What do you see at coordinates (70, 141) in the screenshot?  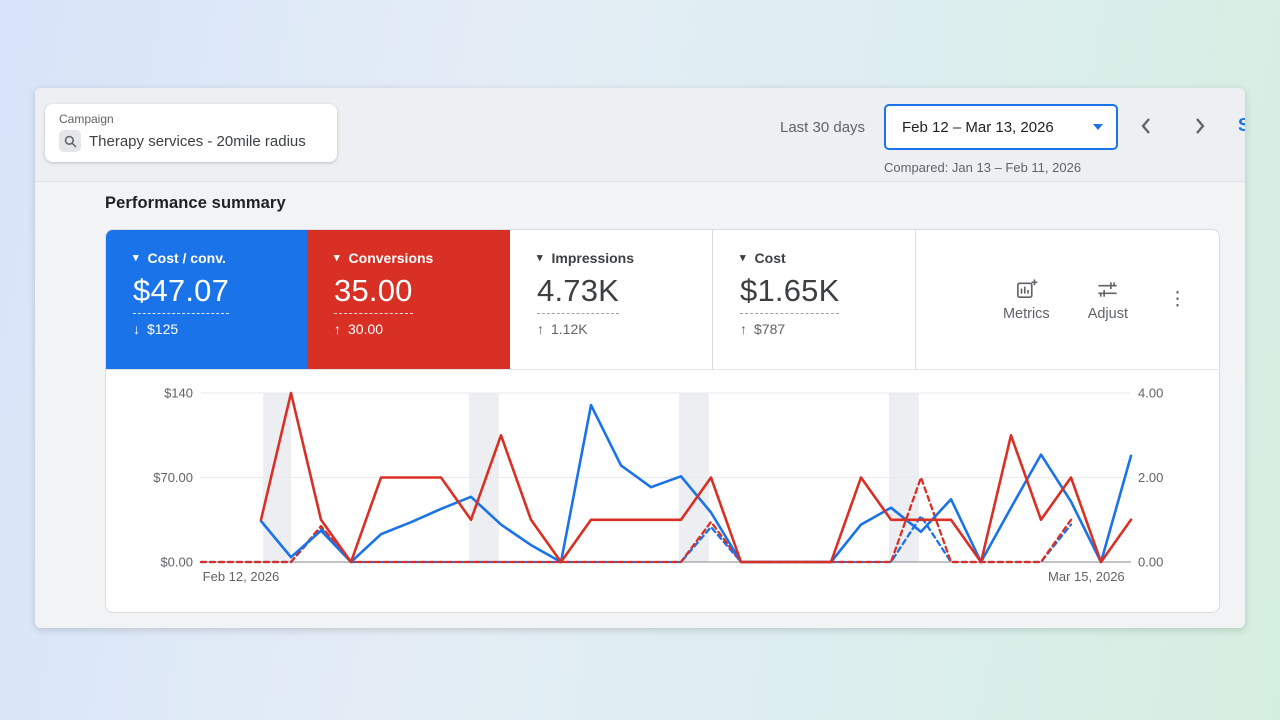 I see `search-icon` at bounding box center [70, 141].